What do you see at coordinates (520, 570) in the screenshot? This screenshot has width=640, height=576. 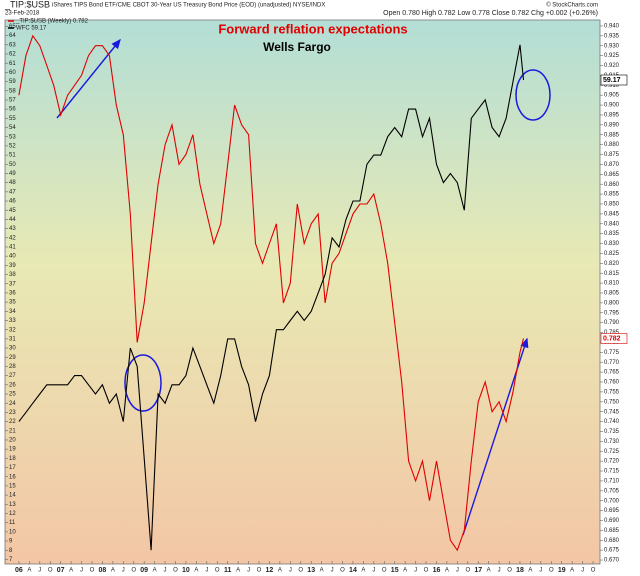 I see `x-tick-label: 18` at bounding box center [520, 570].